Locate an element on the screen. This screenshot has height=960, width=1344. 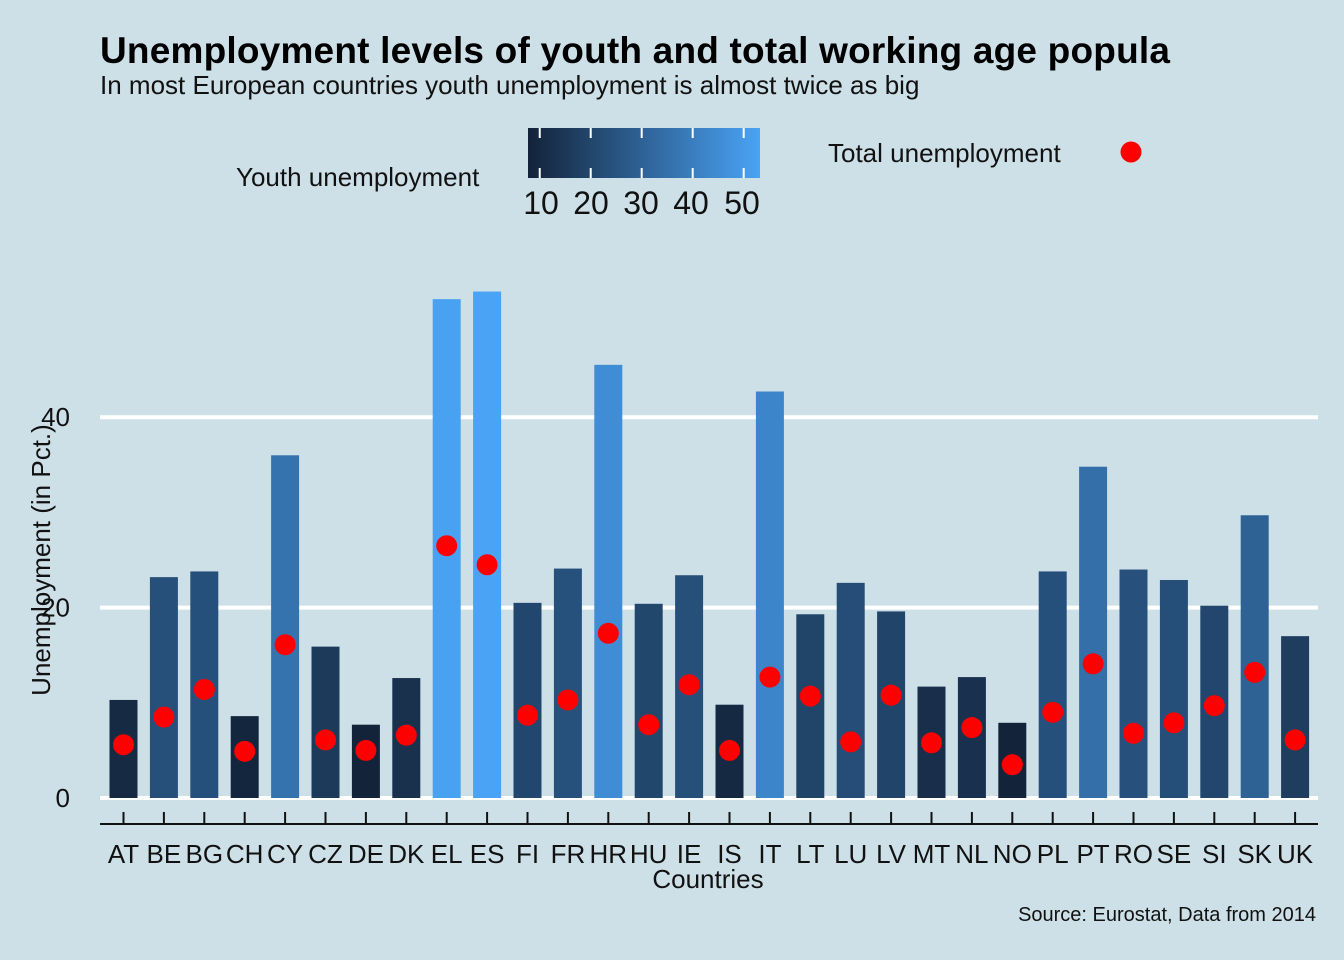
legend-tick-label: 30 is located at coordinates (641, 203).